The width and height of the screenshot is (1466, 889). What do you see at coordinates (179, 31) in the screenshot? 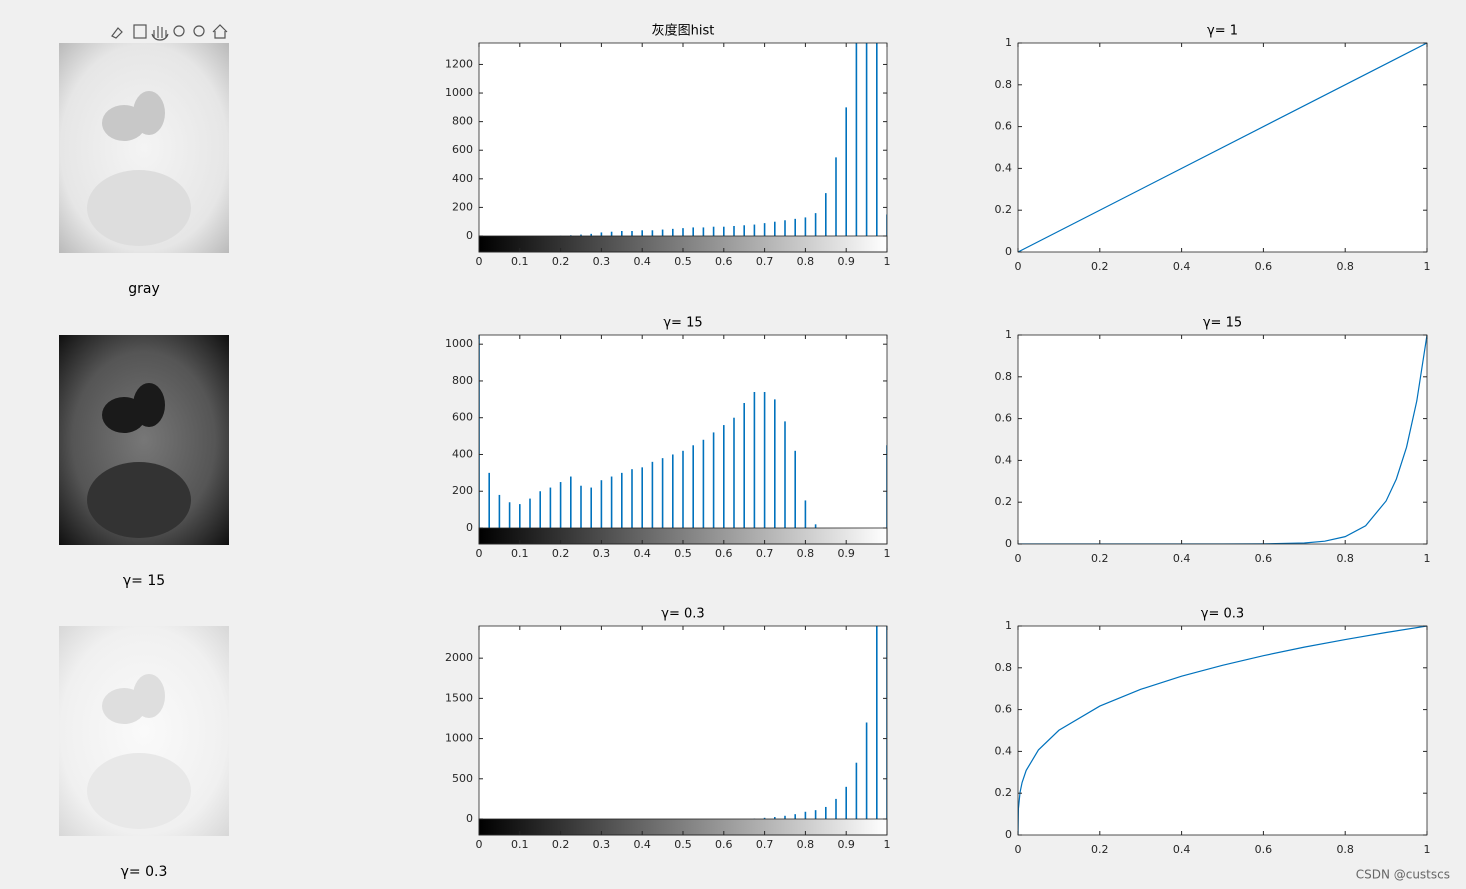
I see `toolbar-zoom-in` at bounding box center [179, 31].